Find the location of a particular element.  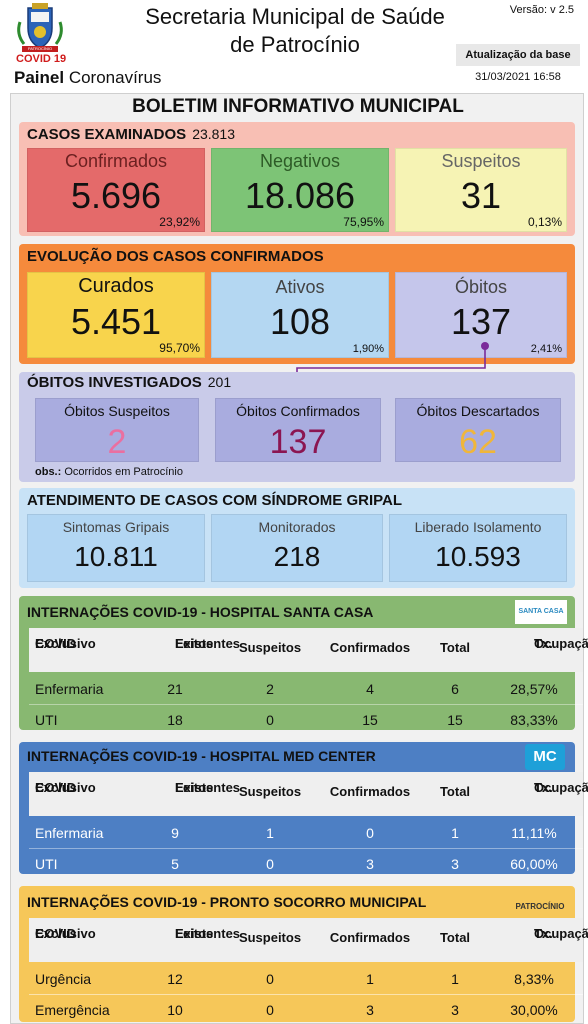

table-row: Enfermaria 9 1 0 1 11,11% is located at coordinates (296, 833).